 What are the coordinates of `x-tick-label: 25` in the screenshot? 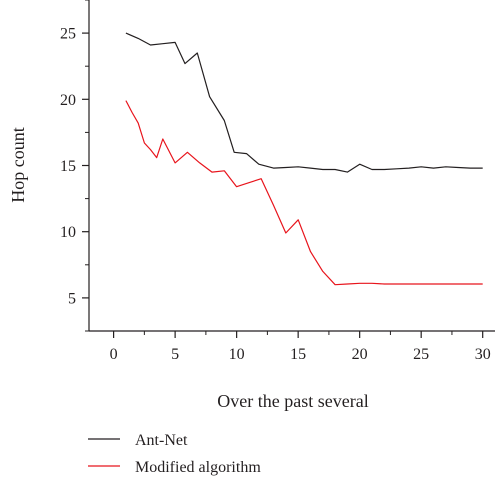 It's located at (421, 354).